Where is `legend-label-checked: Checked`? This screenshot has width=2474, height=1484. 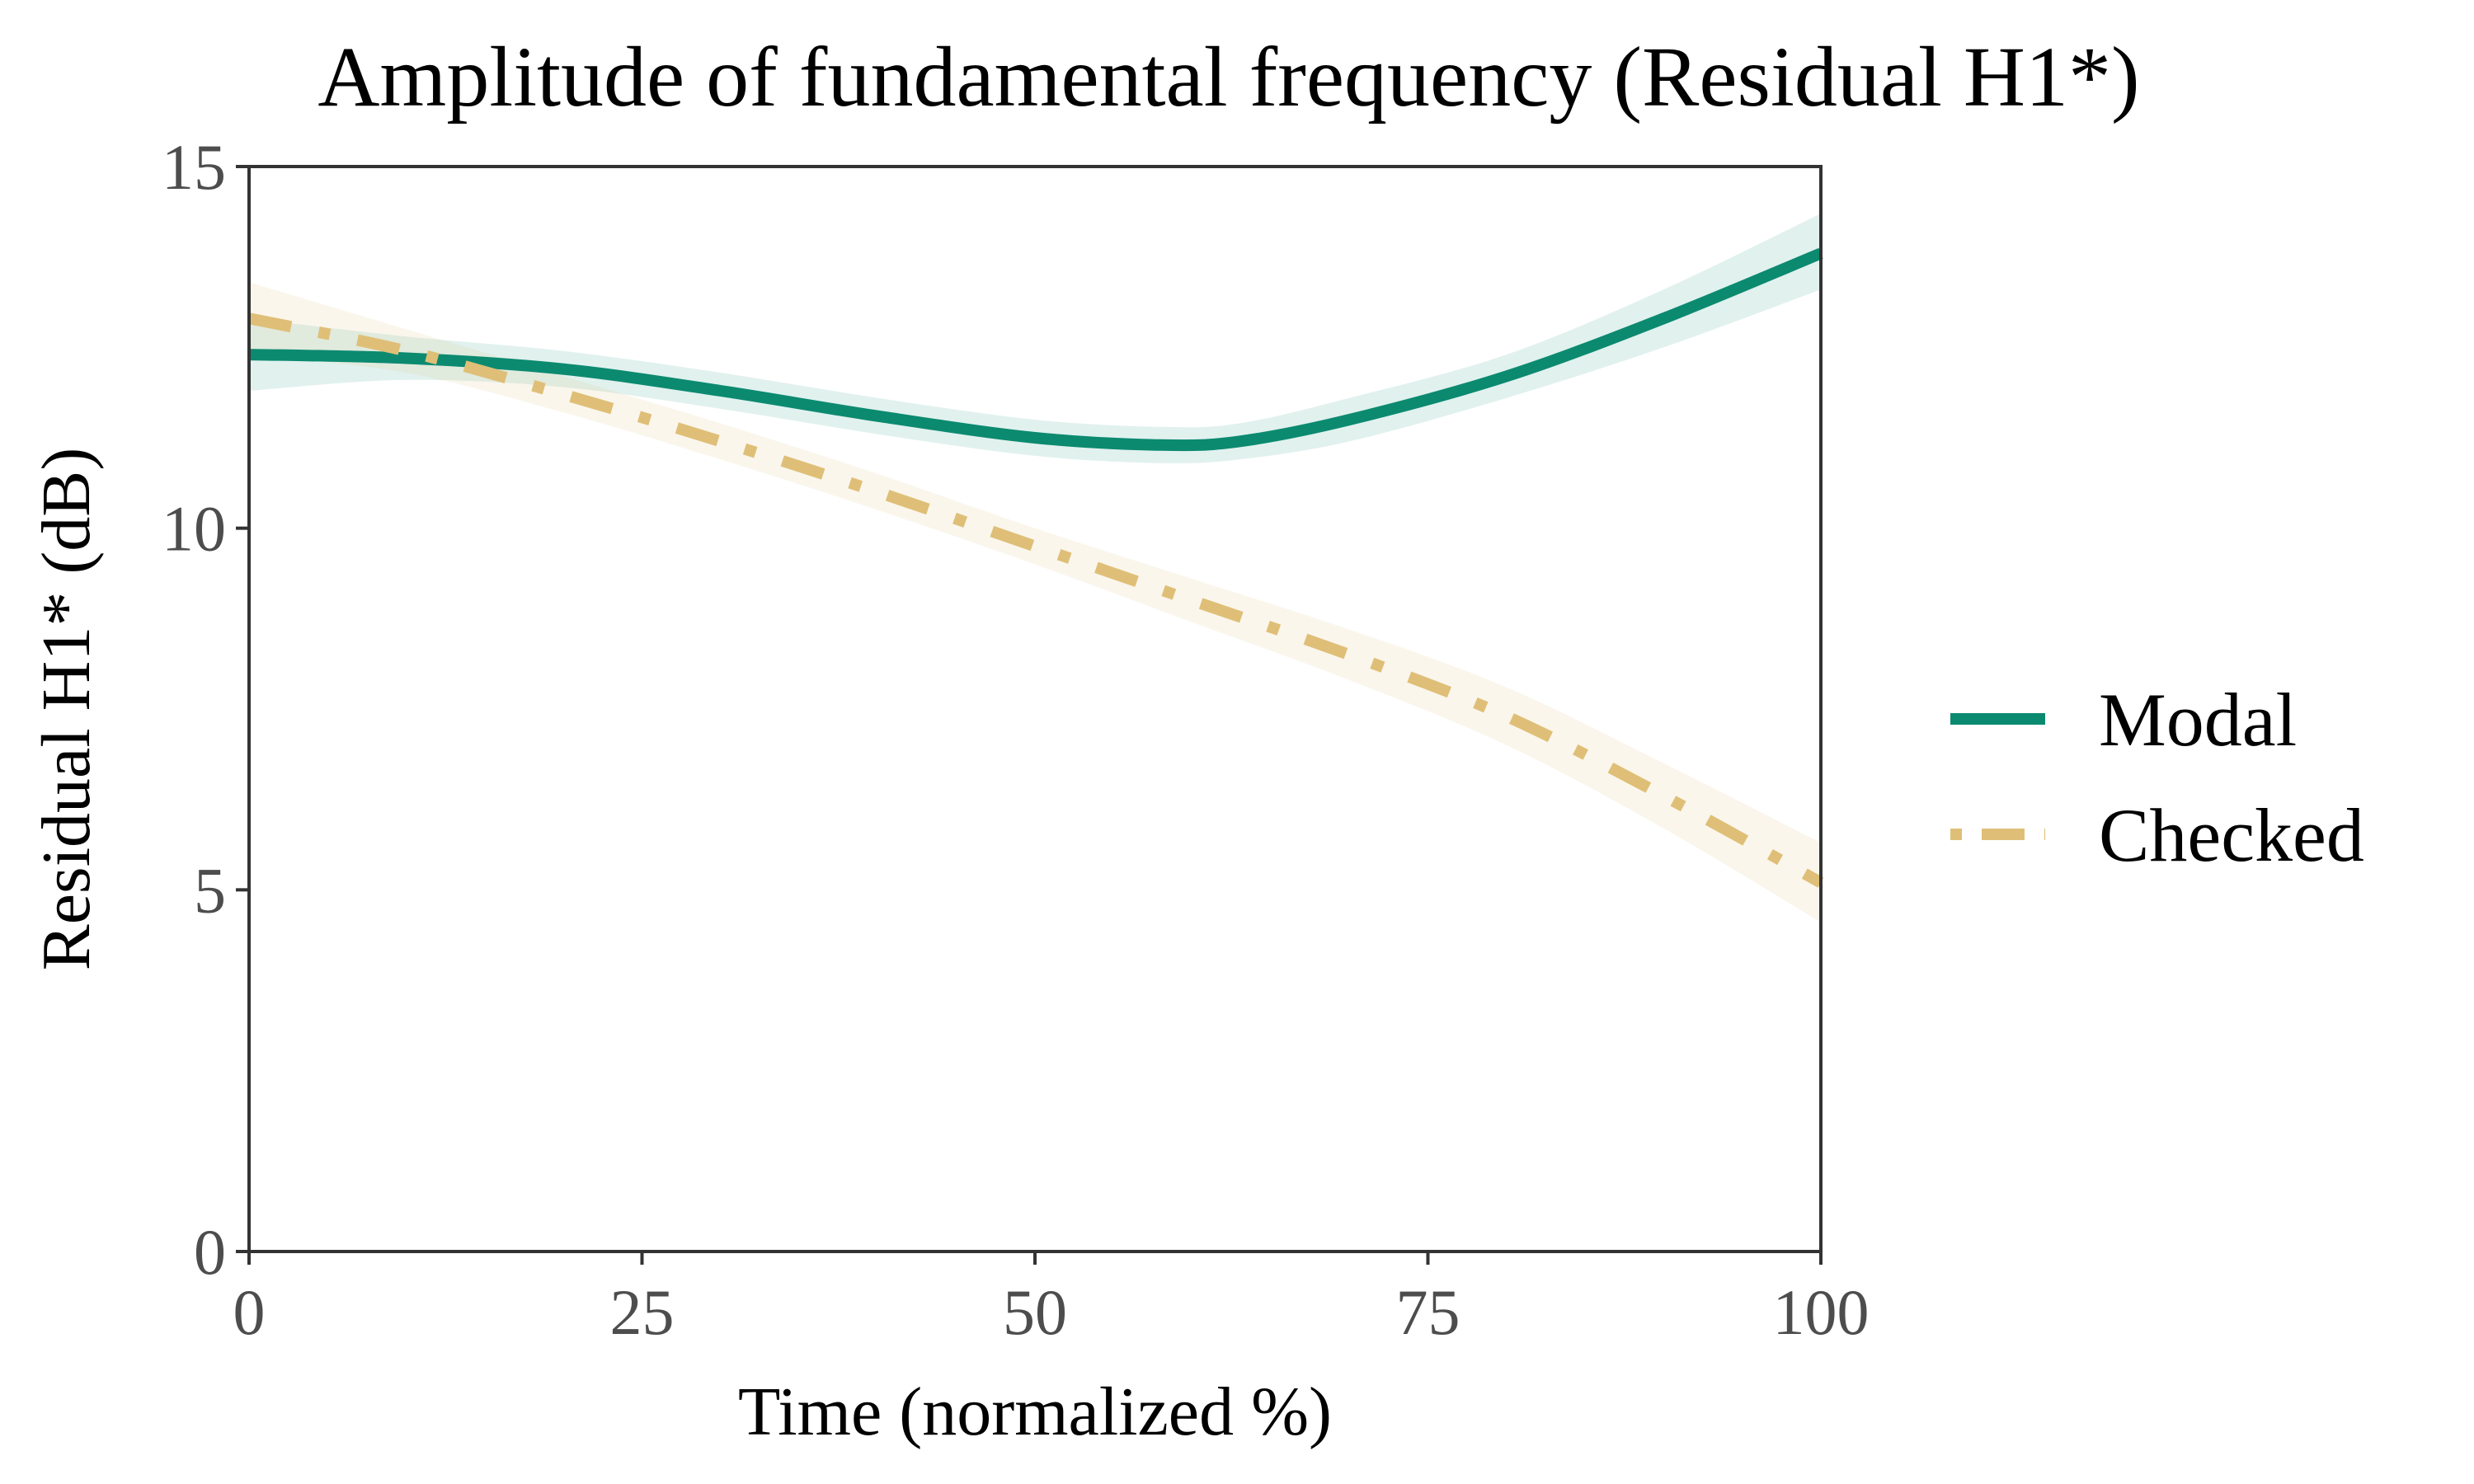 legend-label-checked: Checked is located at coordinates (2231, 835).